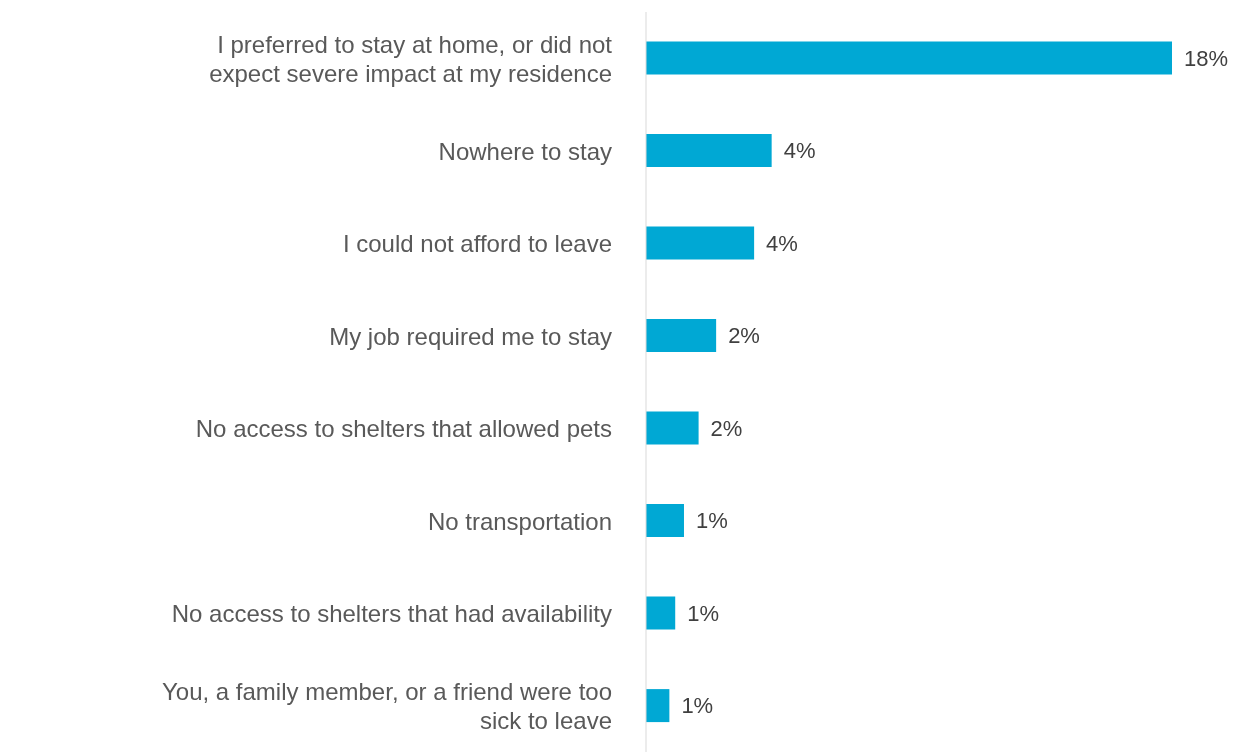  I want to click on y-tick-label: I could not afford to leave, so click(477, 243).